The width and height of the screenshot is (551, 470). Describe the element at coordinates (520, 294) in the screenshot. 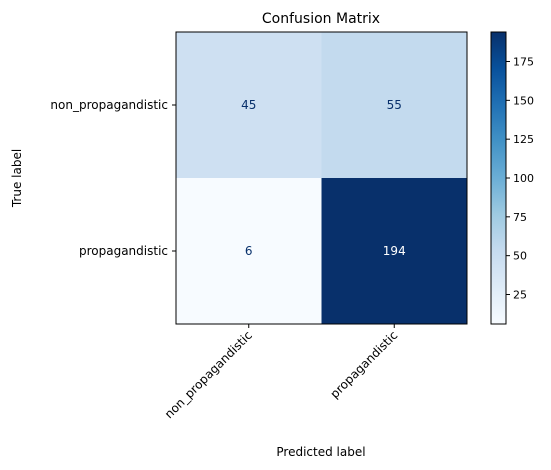

I see `colorbar-tick-label: 25` at that location.